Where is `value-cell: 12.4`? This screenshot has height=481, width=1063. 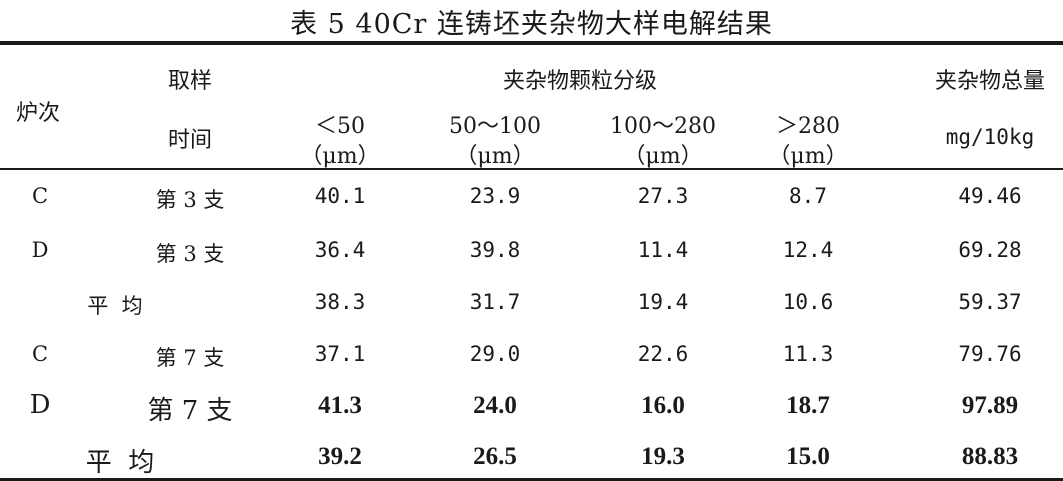
value-cell: 12.4 is located at coordinates (808, 250).